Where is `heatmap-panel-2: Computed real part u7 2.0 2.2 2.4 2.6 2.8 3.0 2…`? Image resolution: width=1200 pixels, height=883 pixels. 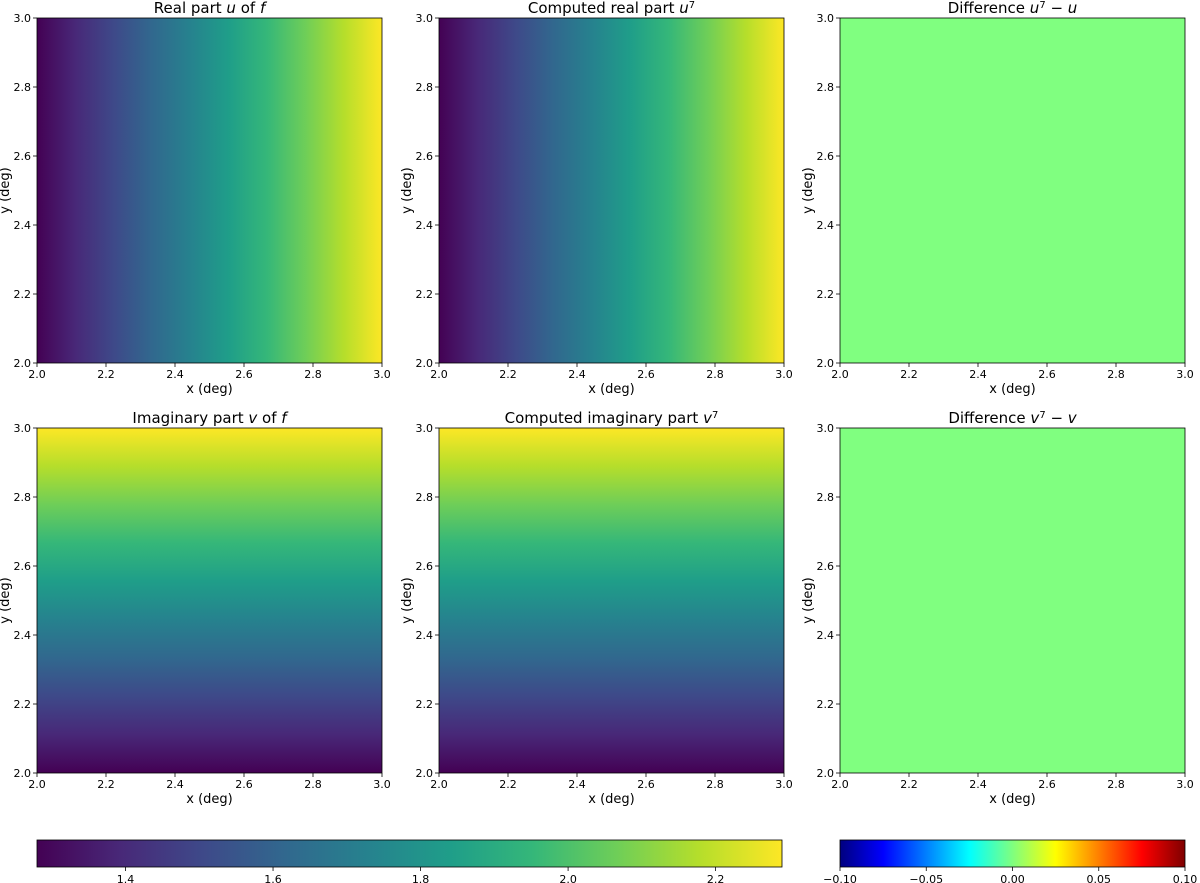
heatmap-panel-2: Computed real part u7 2.0 2.2 2.4 2.6 2.8 3.0 2… is located at coordinates (596, 198).